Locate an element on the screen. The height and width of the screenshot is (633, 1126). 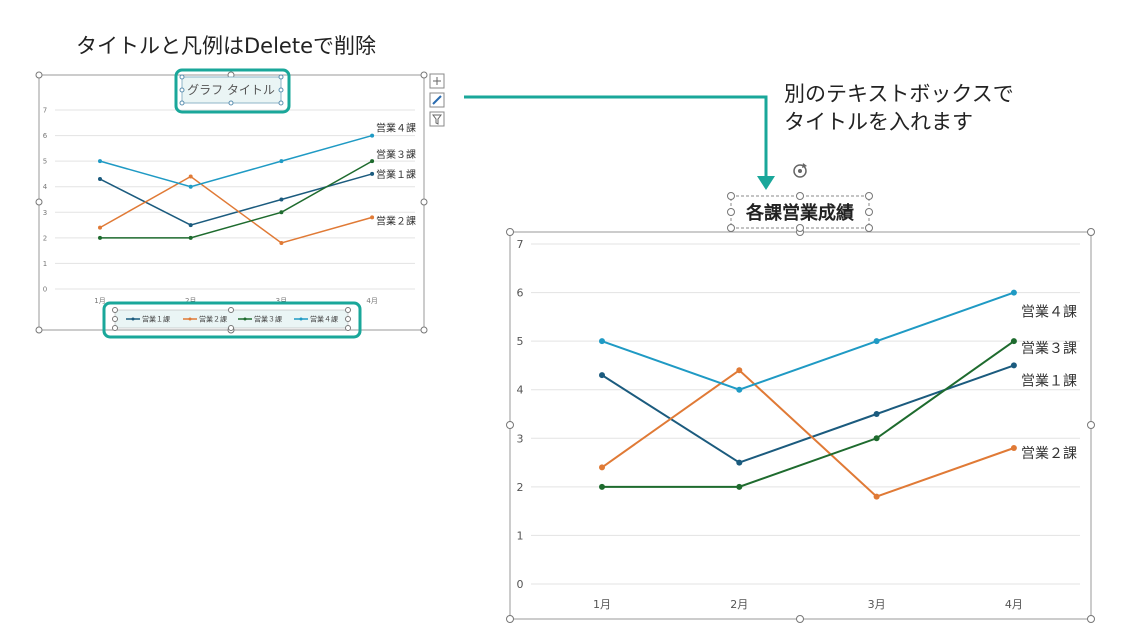
small-chart-title: グラフ タイトル is located at coordinates (232, 91).